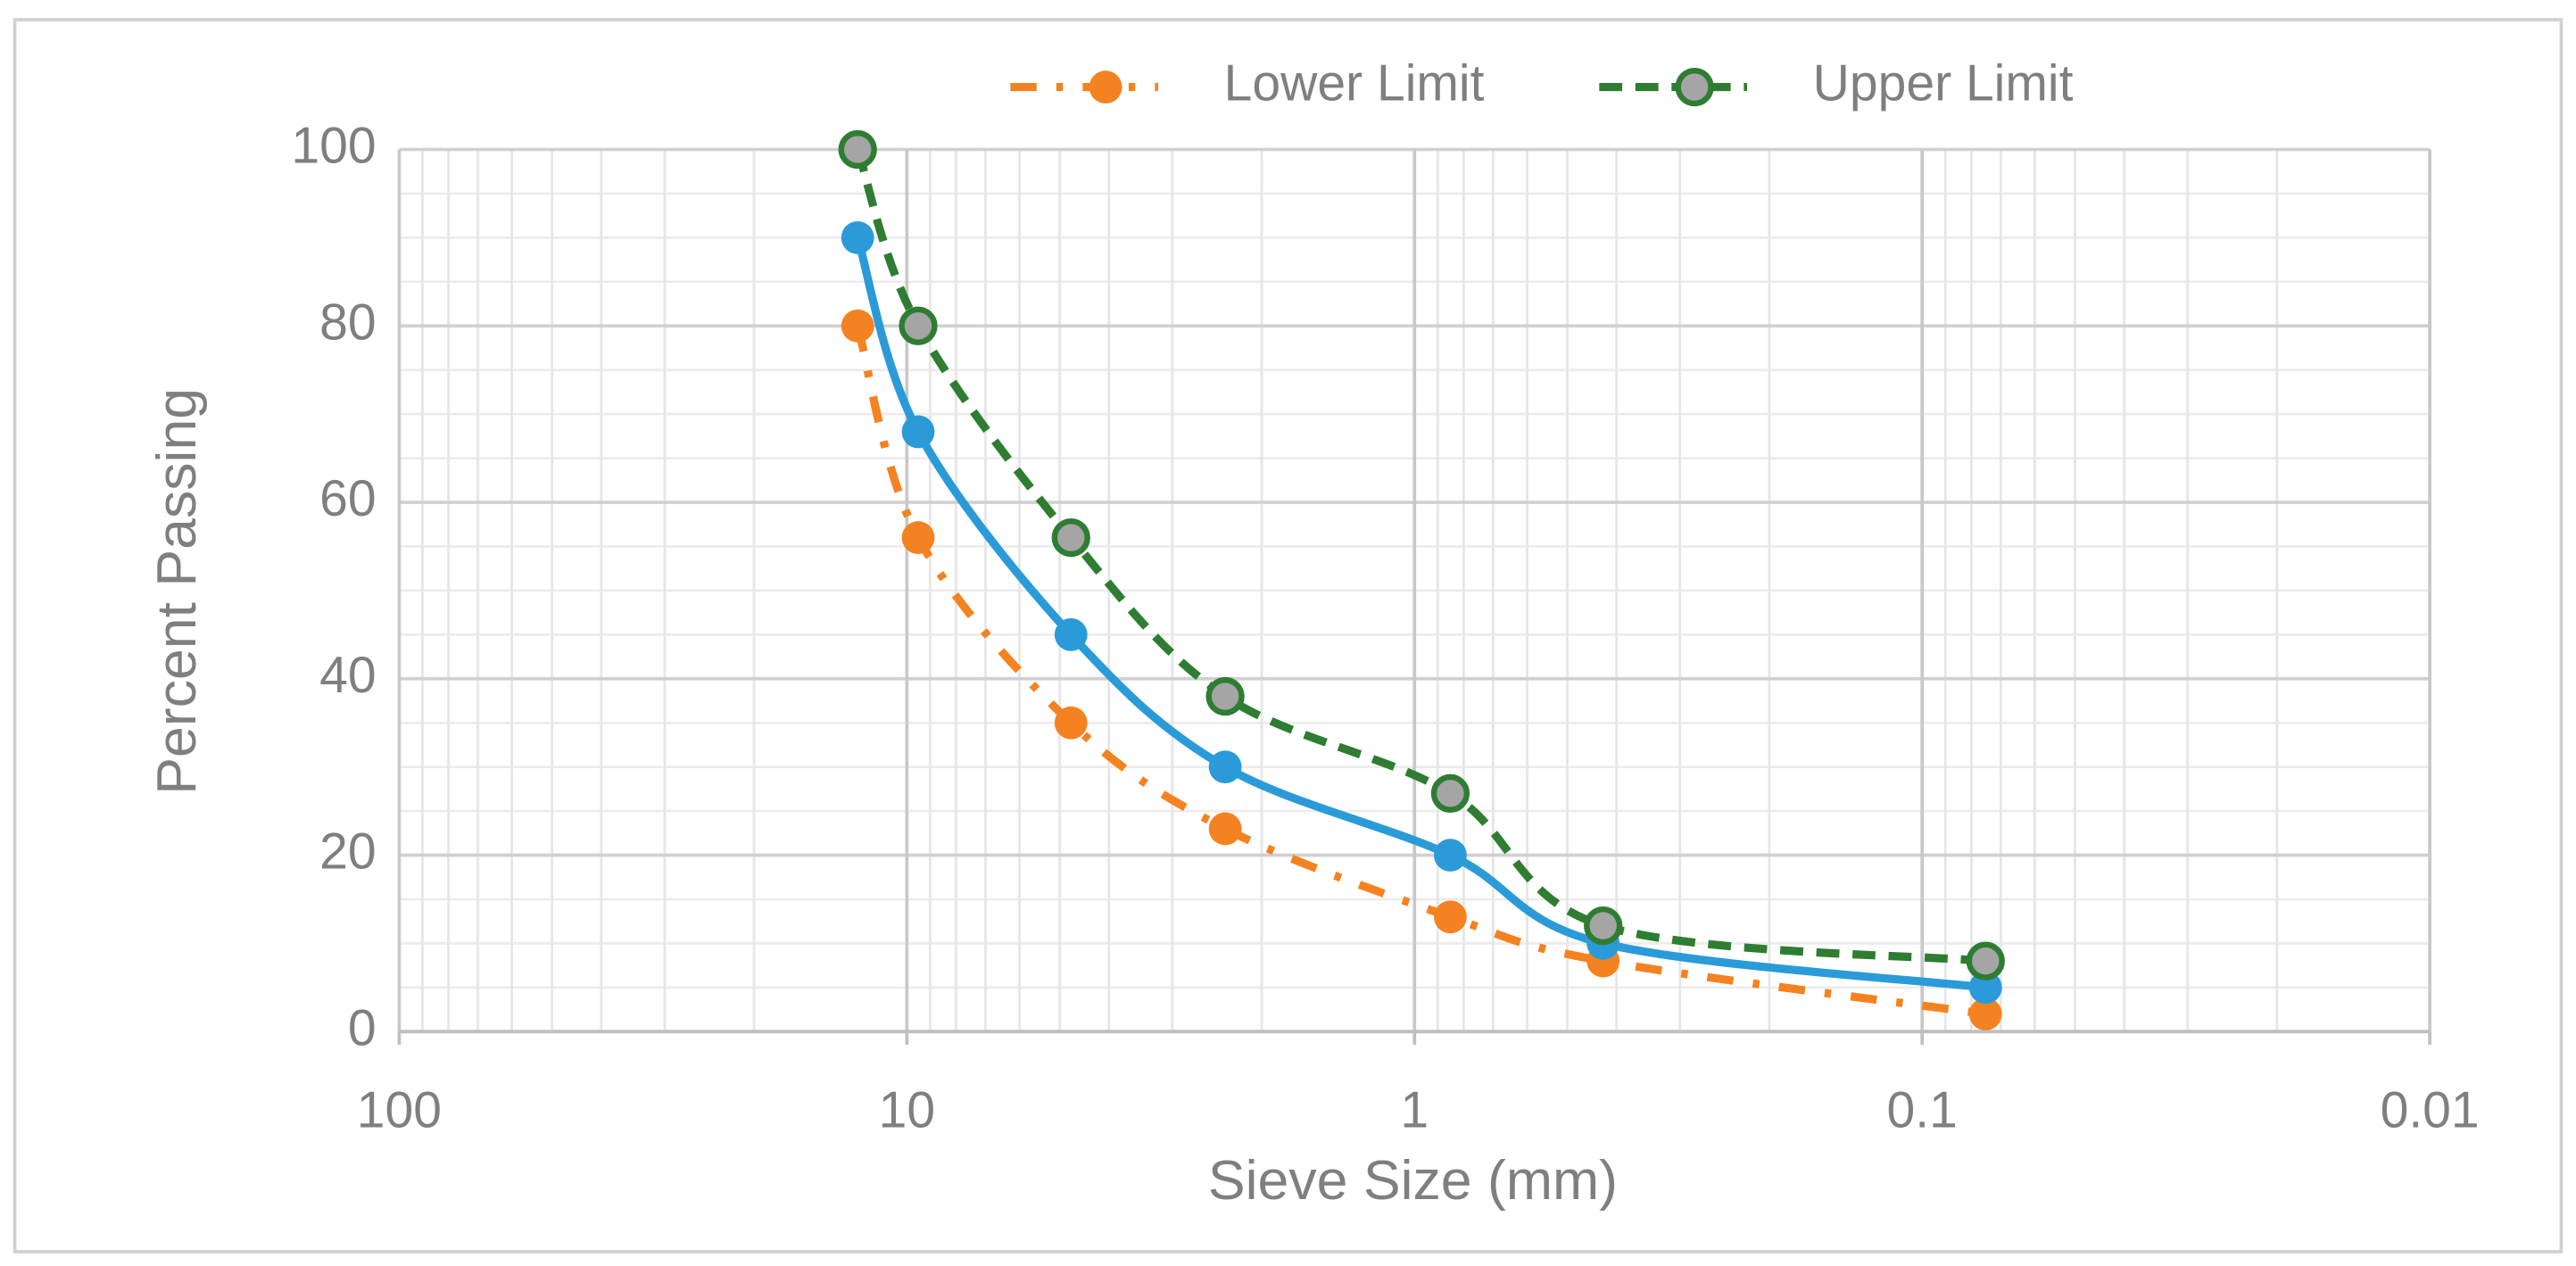  I want to click on x-tick-label: 0.01, so click(2430, 1109).